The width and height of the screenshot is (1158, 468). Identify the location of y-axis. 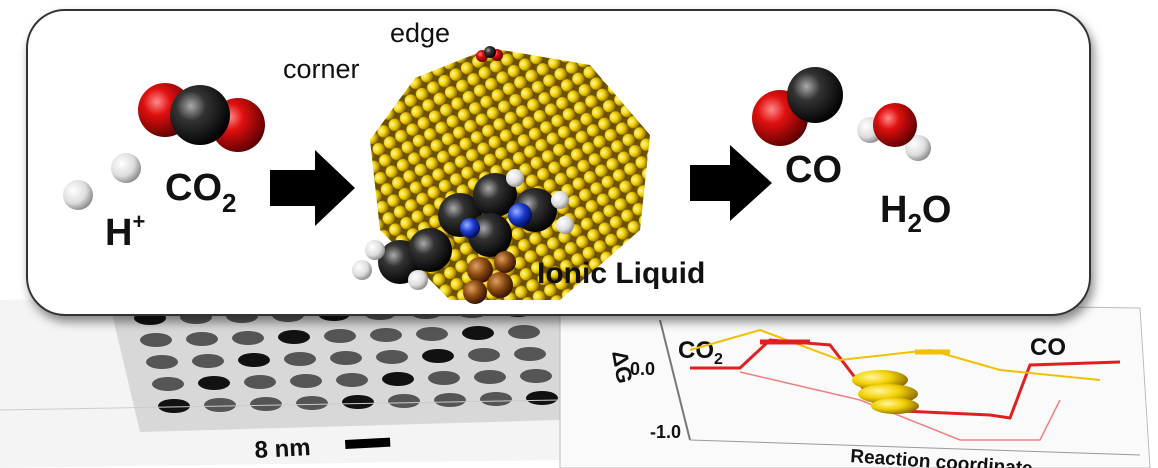
(675, 380).